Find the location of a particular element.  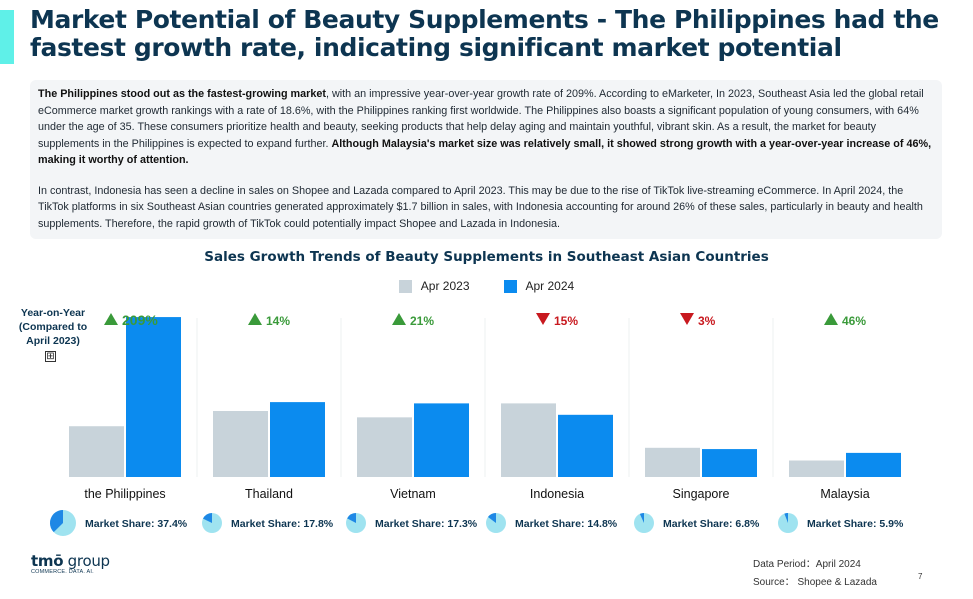

legend-item-apr-2023: Apr 2023 is located at coordinates (434, 286).